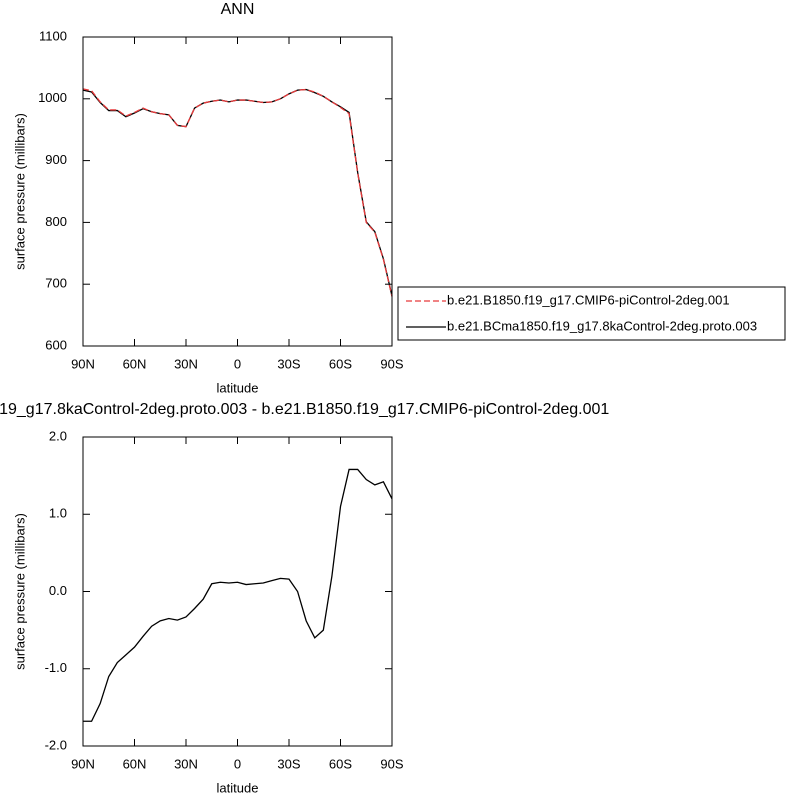  Describe the element at coordinates (56, 344) in the screenshot. I see `y-tick-label: 600` at that location.